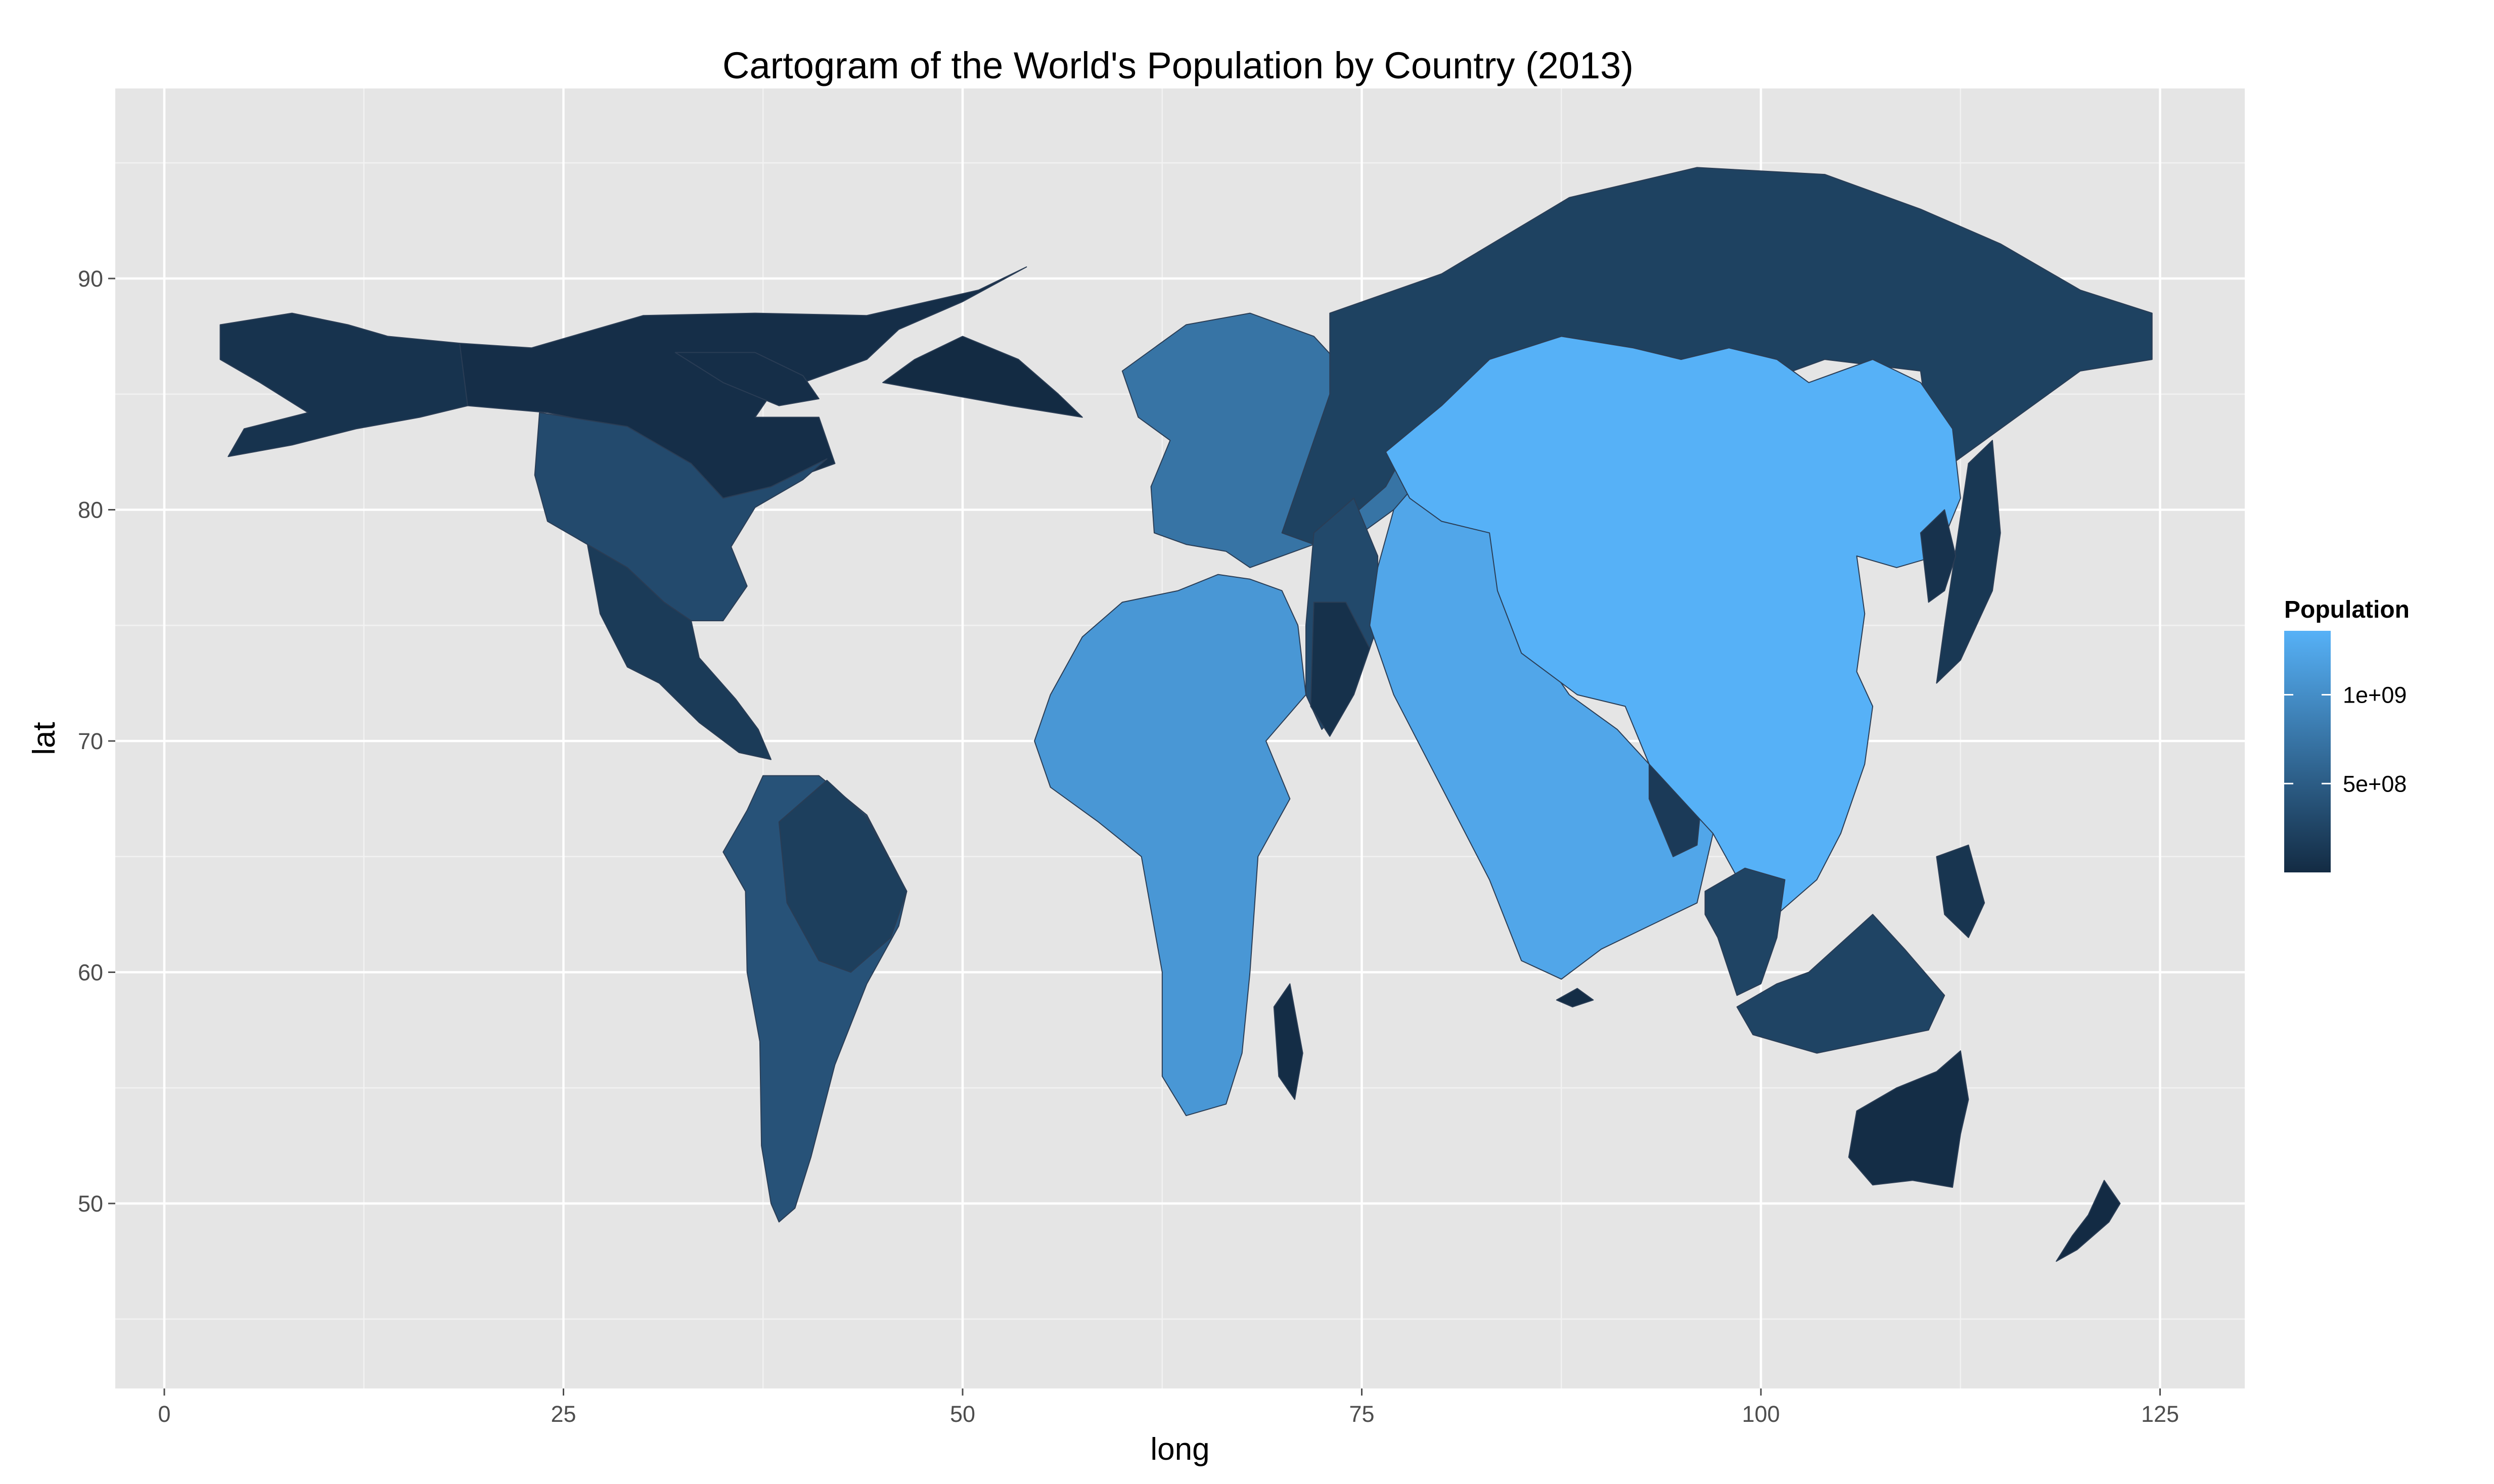  Describe the element at coordinates (1575, 998) in the screenshot. I see `region-sri-lanka` at that location.